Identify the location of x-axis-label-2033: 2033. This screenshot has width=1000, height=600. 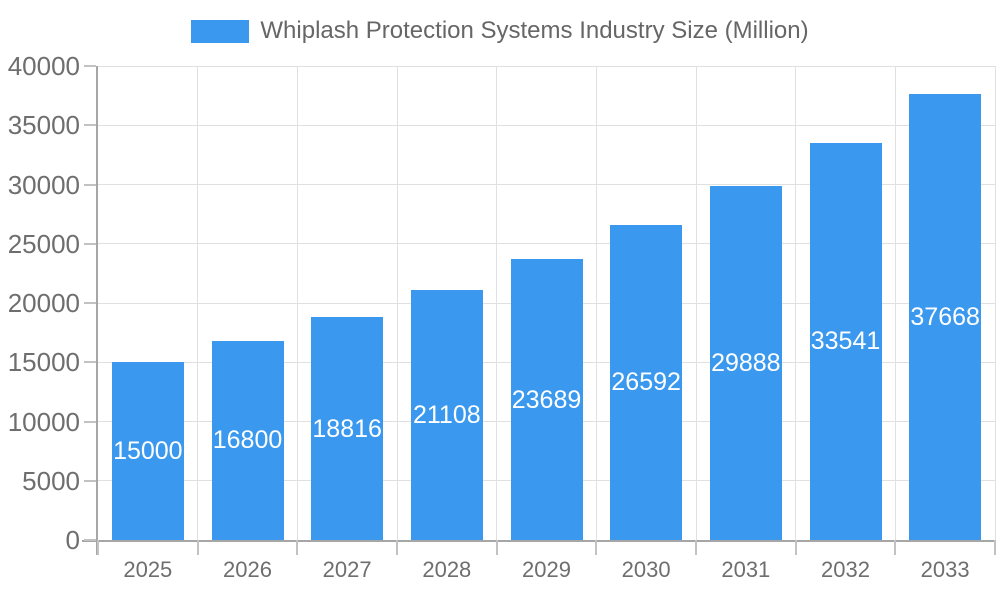
(945, 569).